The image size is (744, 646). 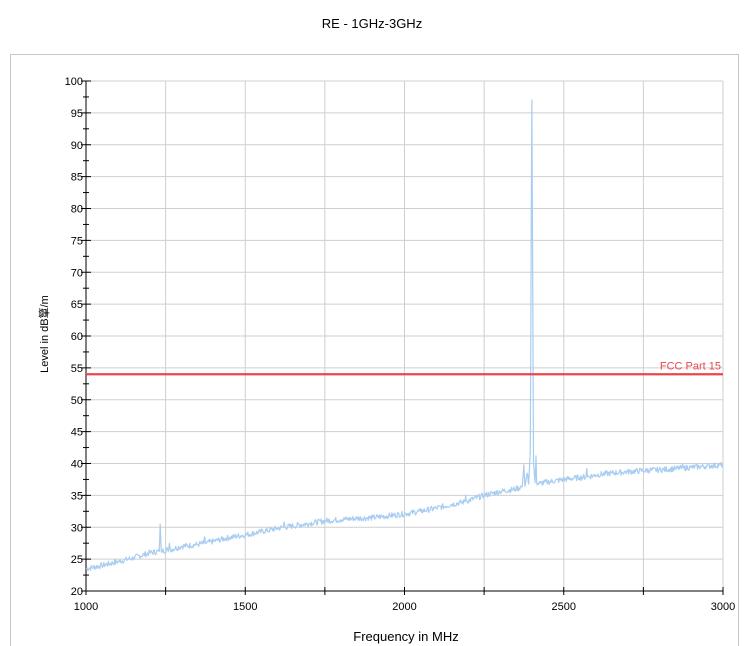 I want to click on x-tick-label: 1500, so click(x=245, y=607).